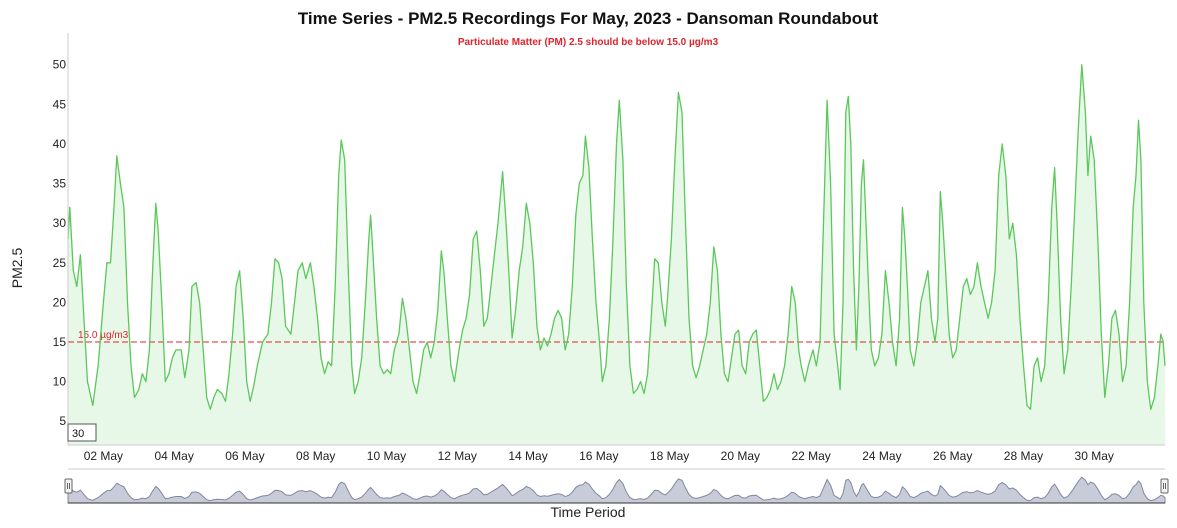 The height and width of the screenshot is (528, 1177). What do you see at coordinates (386, 456) in the screenshot?
I see `x-tick-label: 10 May` at bounding box center [386, 456].